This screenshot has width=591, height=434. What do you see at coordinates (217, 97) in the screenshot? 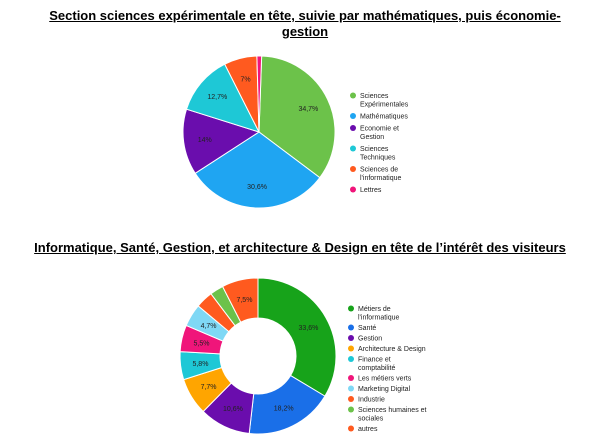
I see `chart-1-slice-label-3: 12,7%` at bounding box center [217, 97].